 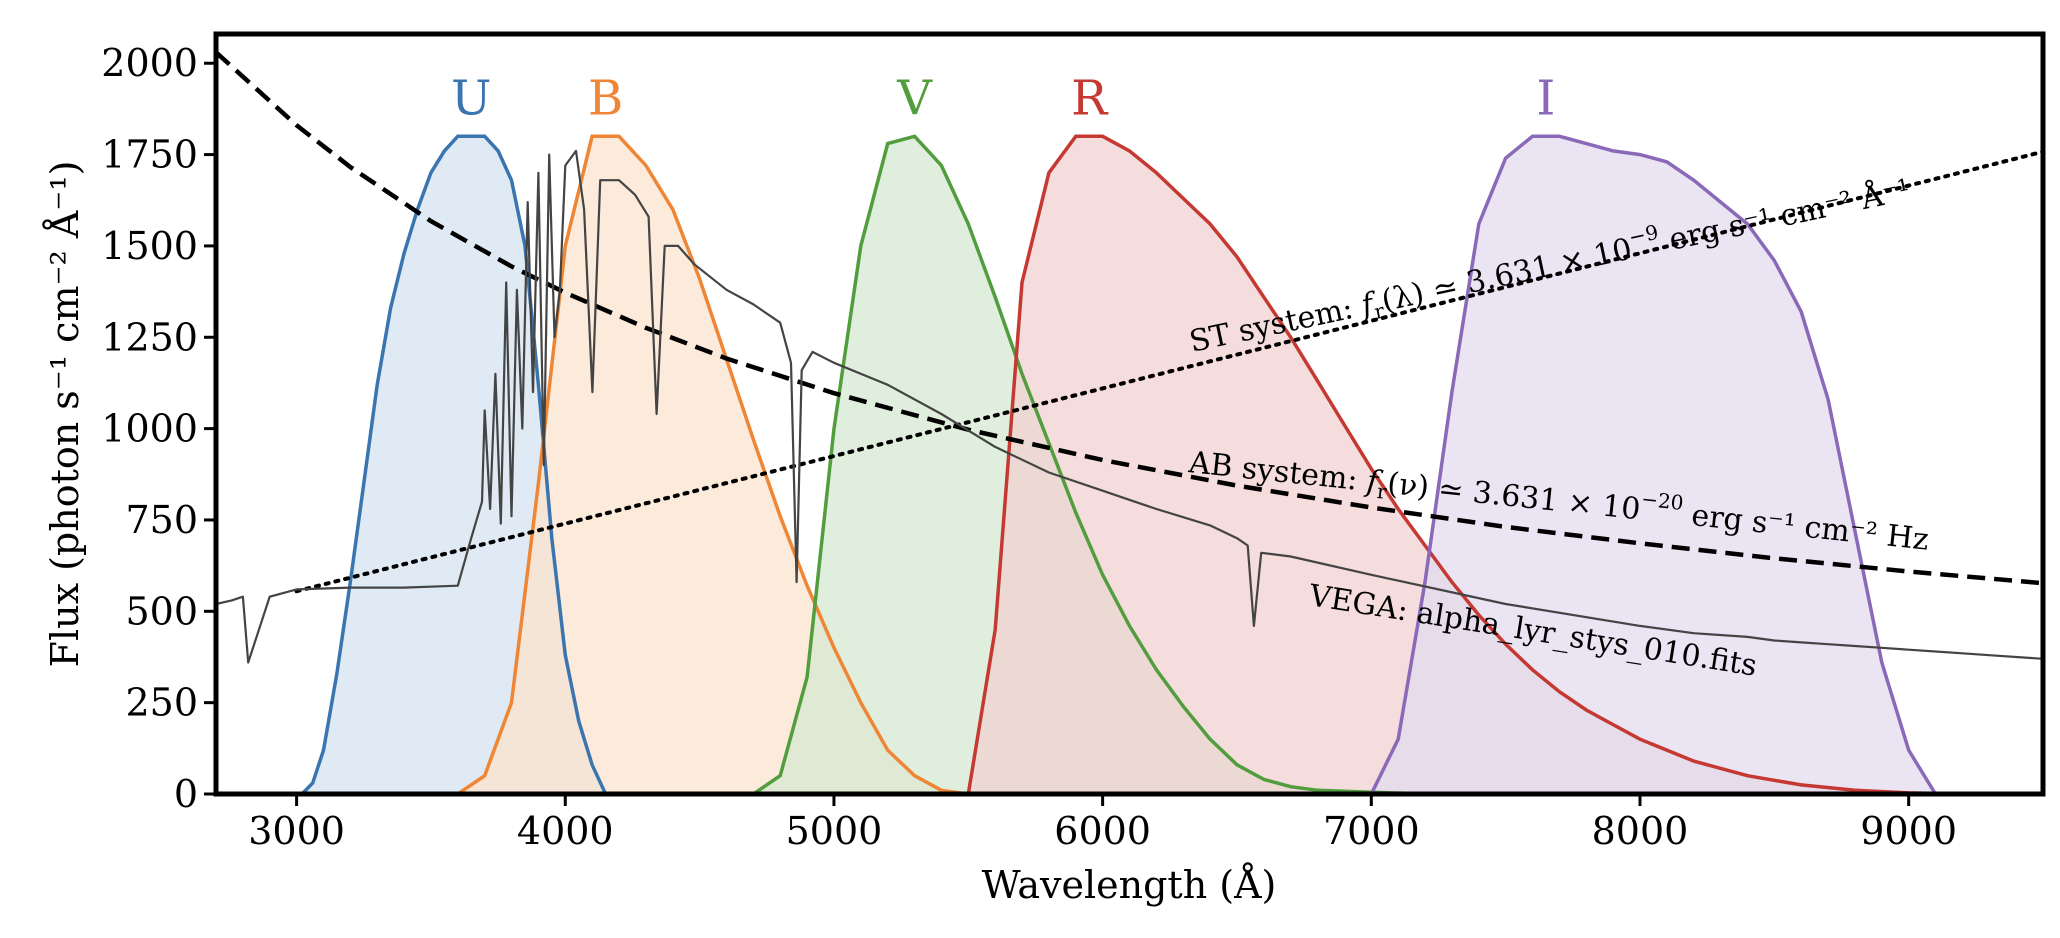 What do you see at coordinates (834, 831) in the screenshot?
I see `x-tick-label: 5000` at bounding box center [834, 831].